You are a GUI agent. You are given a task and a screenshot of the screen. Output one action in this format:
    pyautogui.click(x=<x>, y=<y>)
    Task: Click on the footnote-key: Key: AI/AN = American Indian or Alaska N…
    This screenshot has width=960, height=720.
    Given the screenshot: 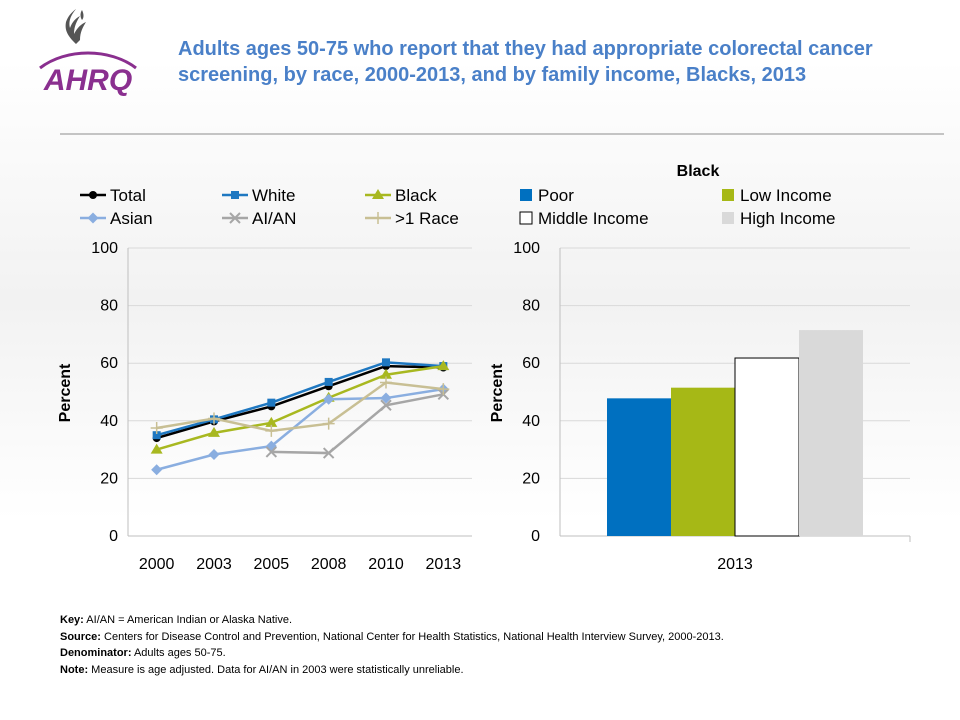 What is the action you would take?
    pyautogui.click(x=500, y=620)
    